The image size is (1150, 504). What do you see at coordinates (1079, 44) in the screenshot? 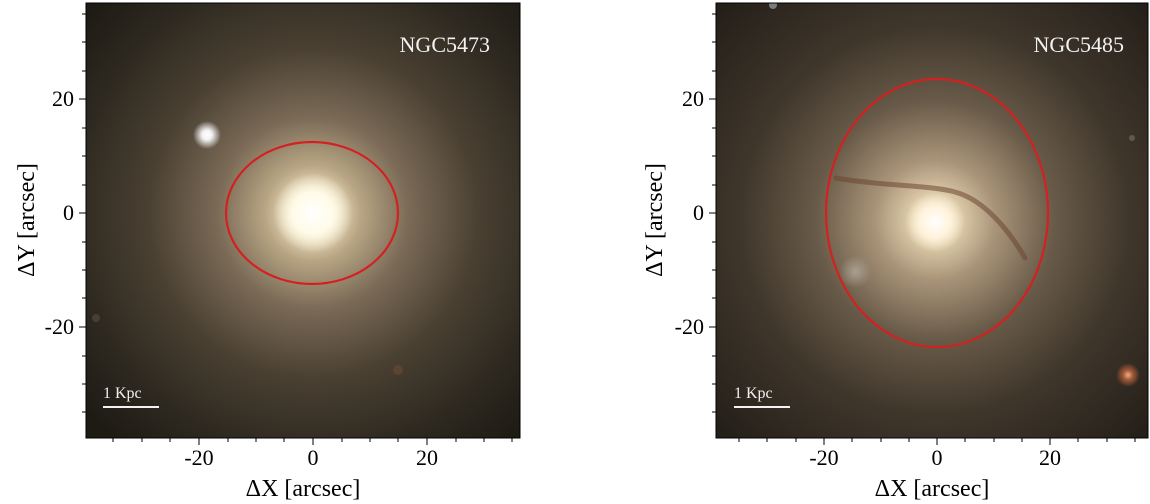
I see `galaxy-name-label: NGC5485` at bounding box center [1079, 44].